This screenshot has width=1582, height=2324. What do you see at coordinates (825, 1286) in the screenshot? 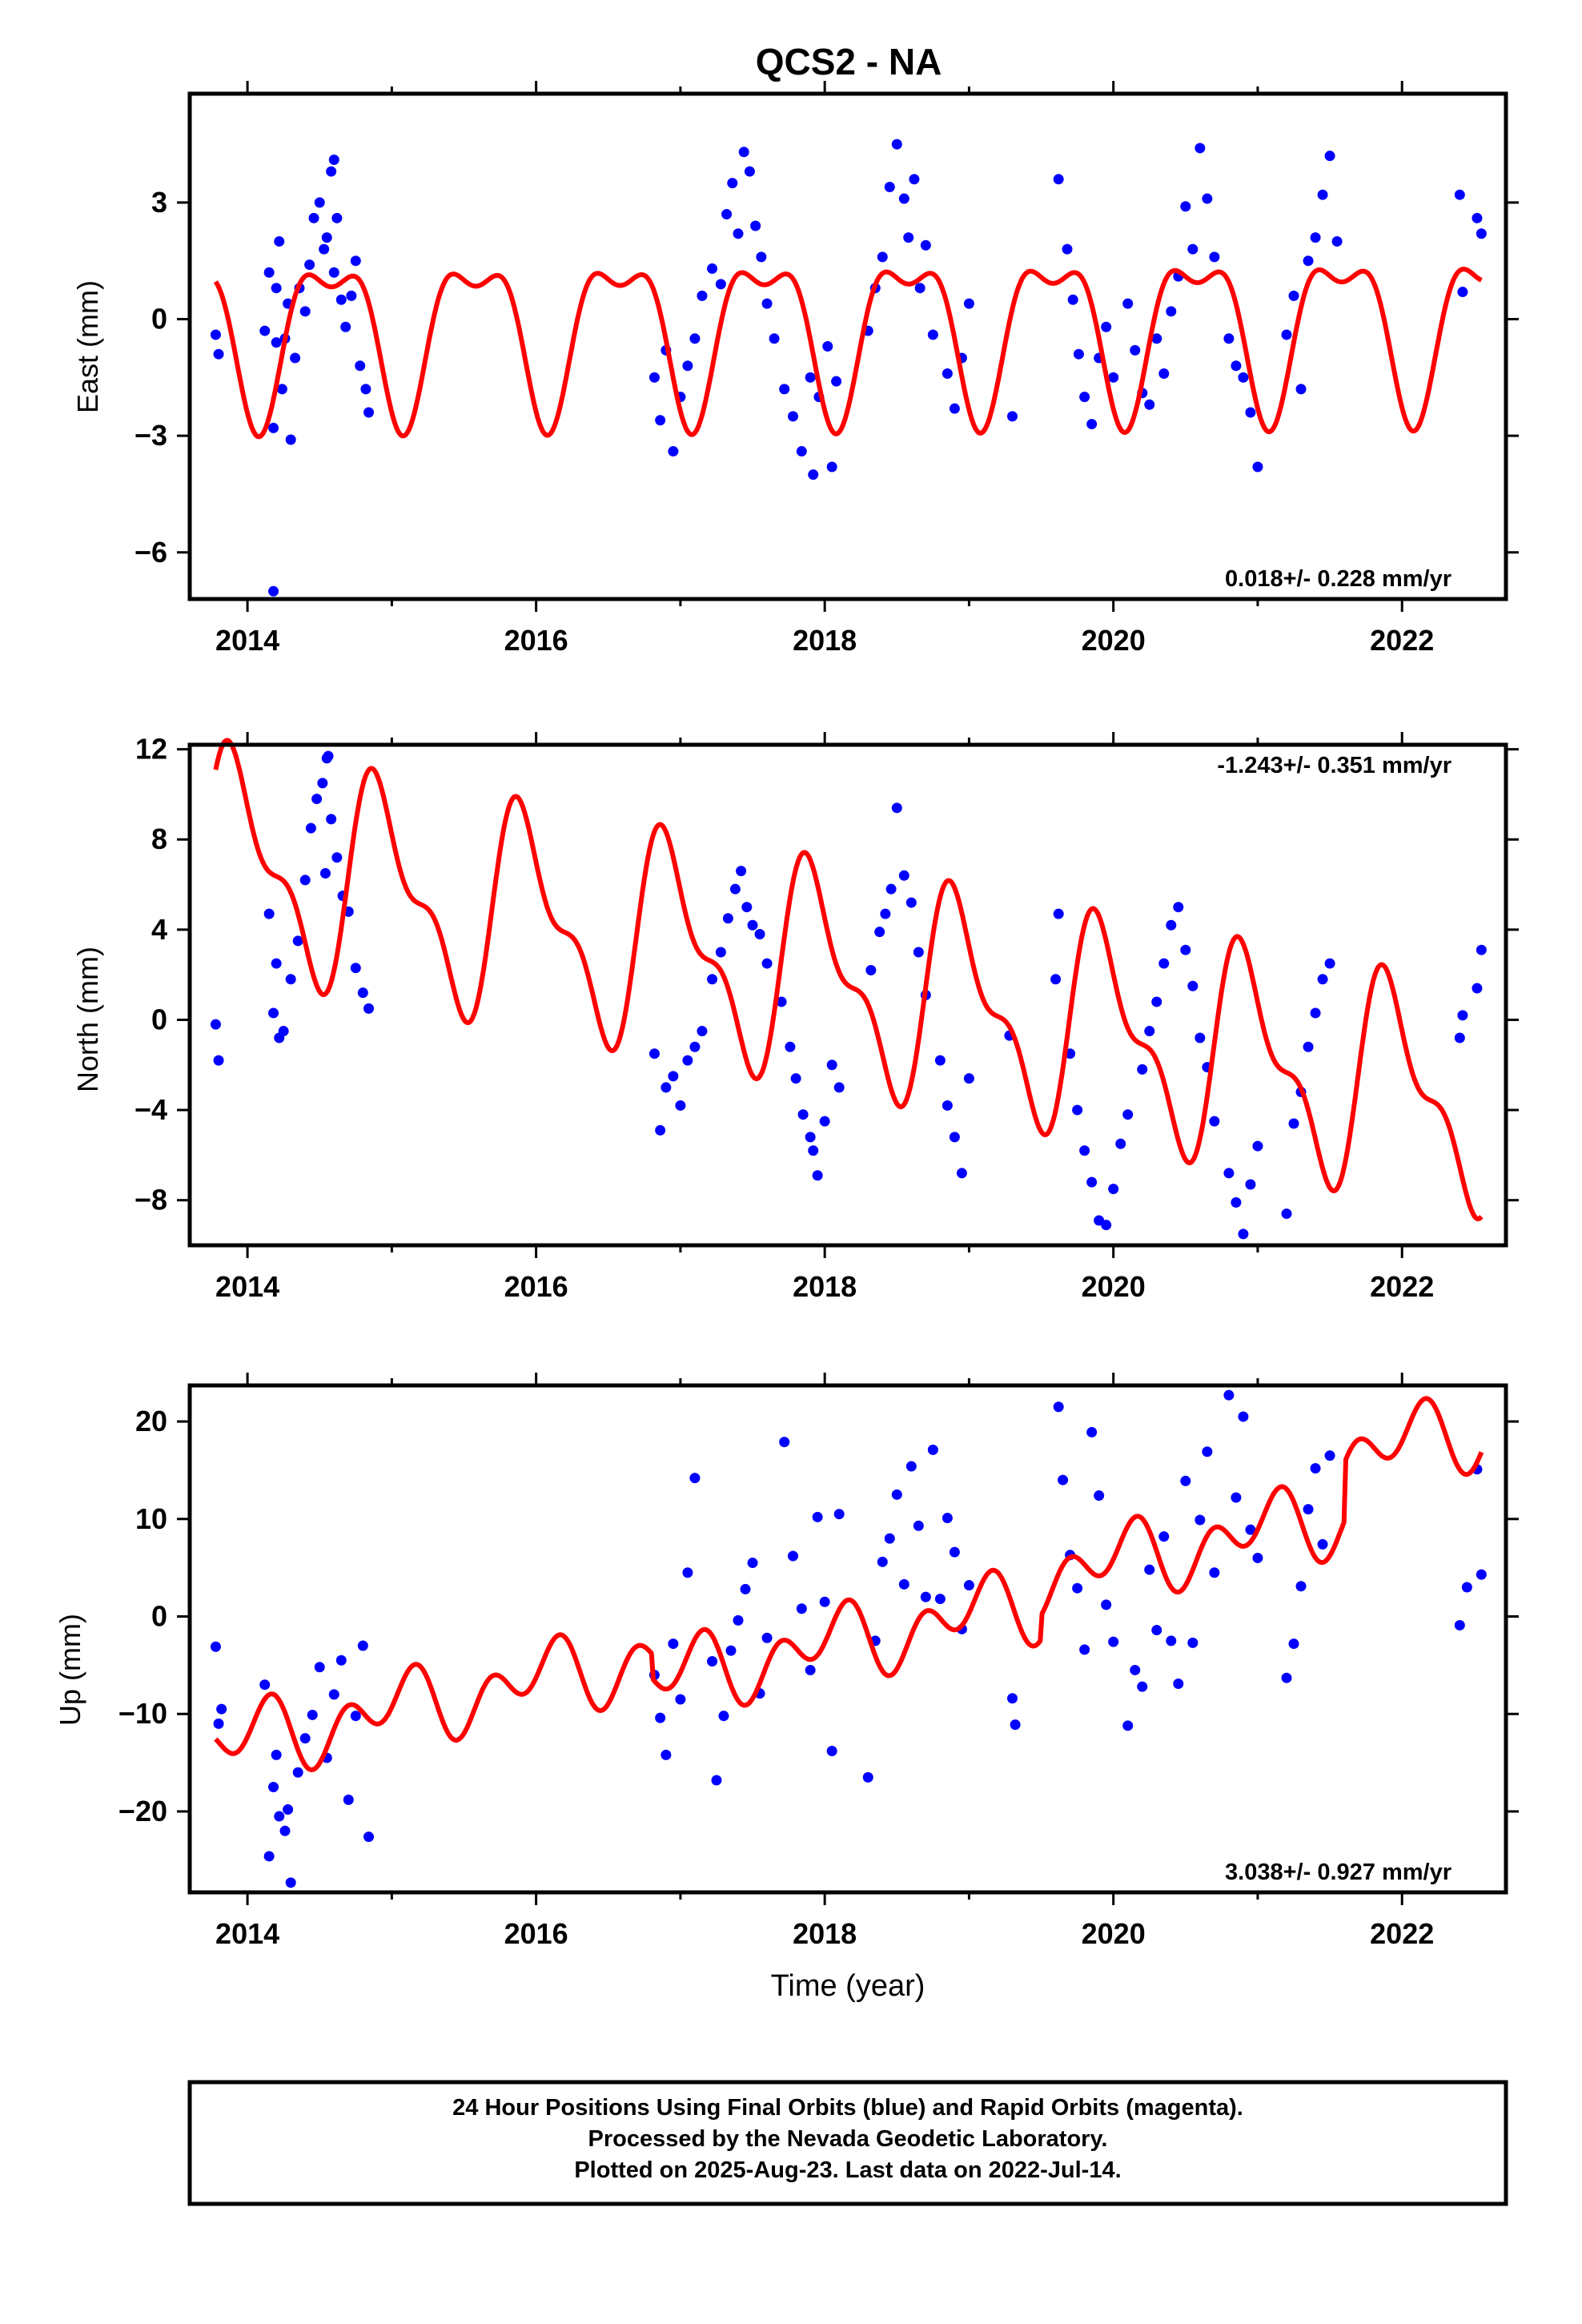
I see `north-xtick-label: 2018` at bounding box center [825, 1286].